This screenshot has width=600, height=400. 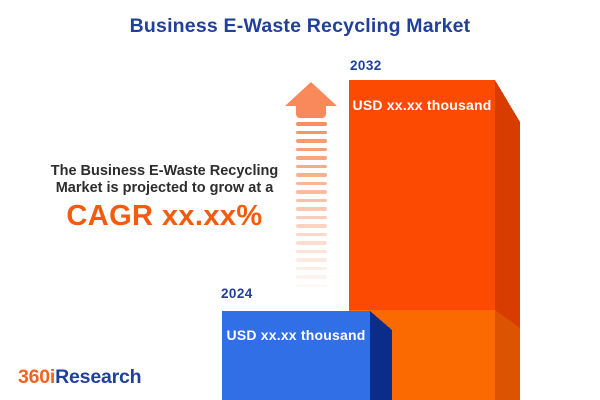 I want to click on logo-suffix: Research, so click(x=98, y=377).